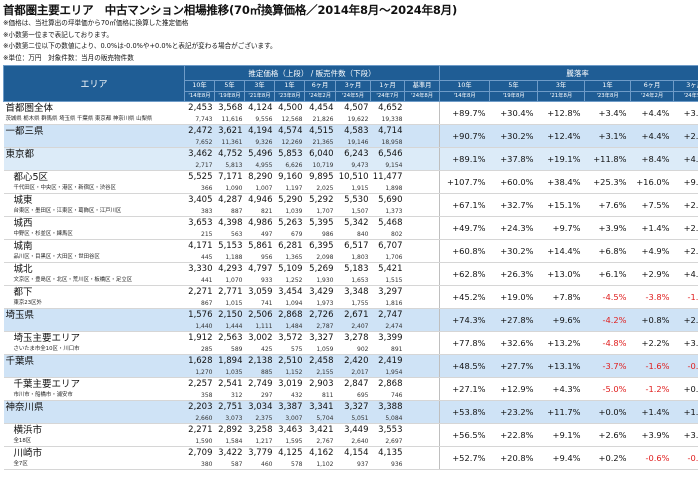 Image resolution: width=698 pixels, height=500 pixels. What do you see at coordinates (360, 280) in the screenshot?
I see `count-value: 1,653` at bounding box center [360, 280].